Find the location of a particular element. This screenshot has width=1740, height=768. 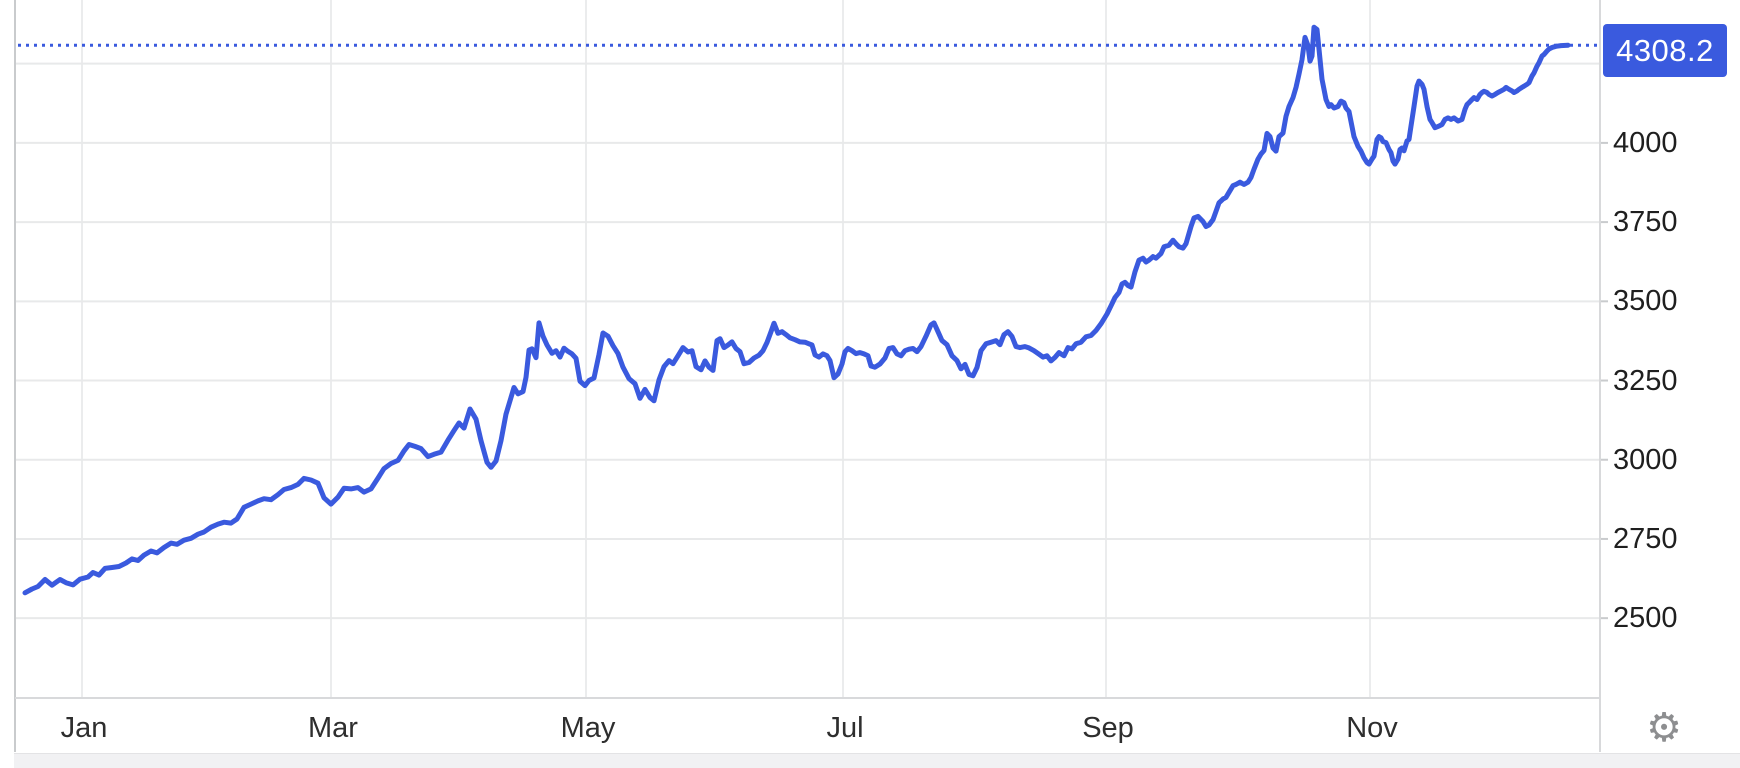

y-axis-label: 3750 is located at coordinates (1645, 222).